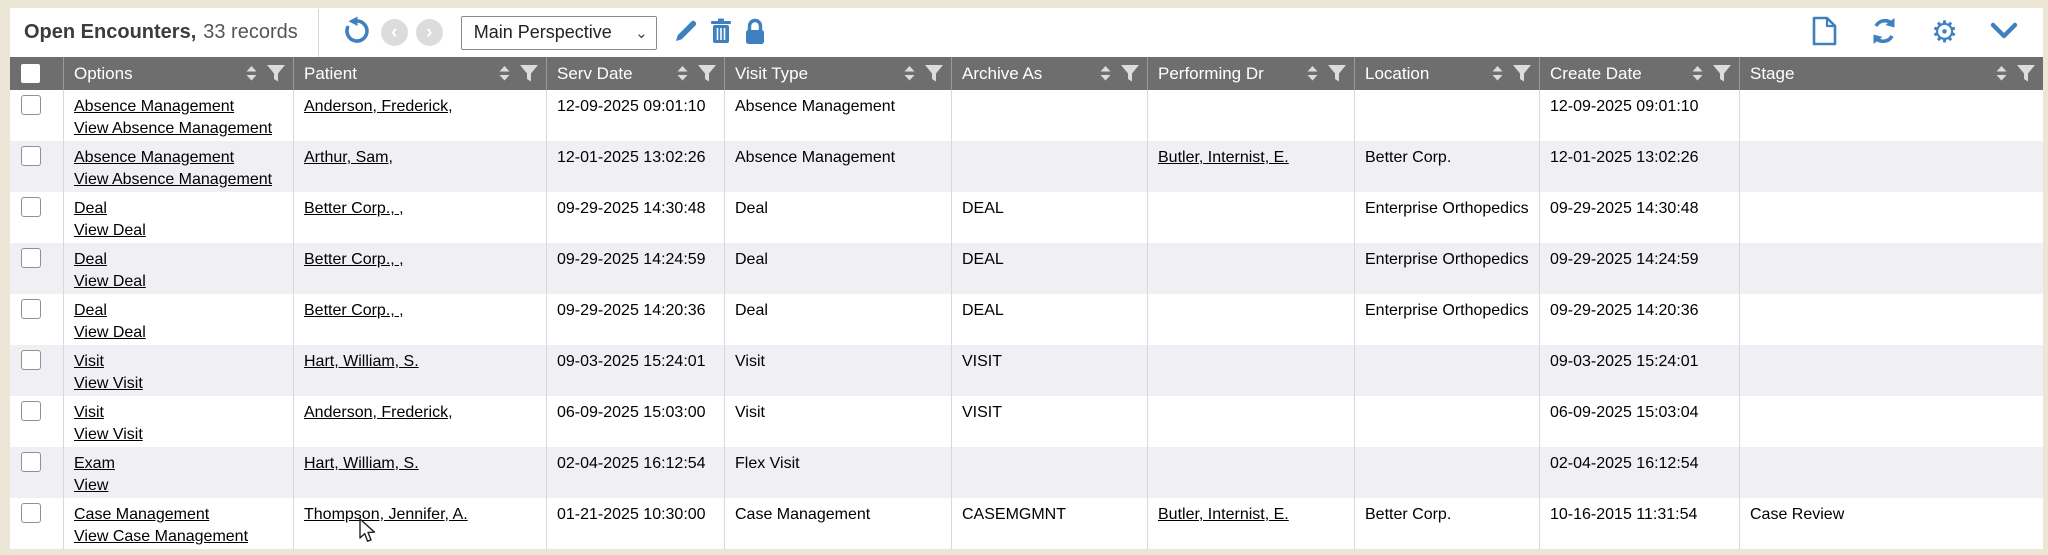 This screenshot has height=555, width=2048. Describe the element at coordinates (636, 421) in the screenshot. I see `cell-serv_date: 06-09-2025 15:03:00` at that location.